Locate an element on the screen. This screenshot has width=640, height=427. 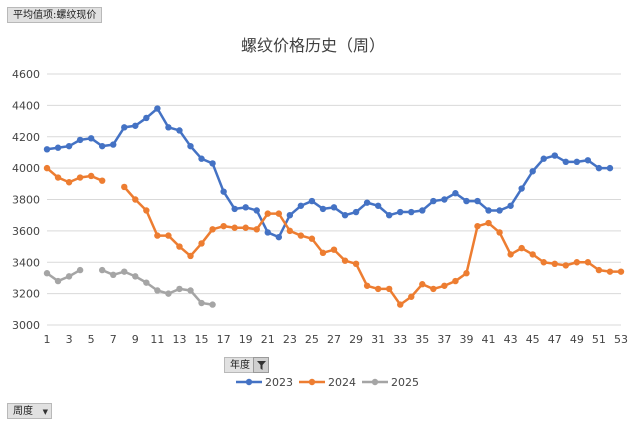
x-tick-label: 27 is located at coordinates (334, 339).